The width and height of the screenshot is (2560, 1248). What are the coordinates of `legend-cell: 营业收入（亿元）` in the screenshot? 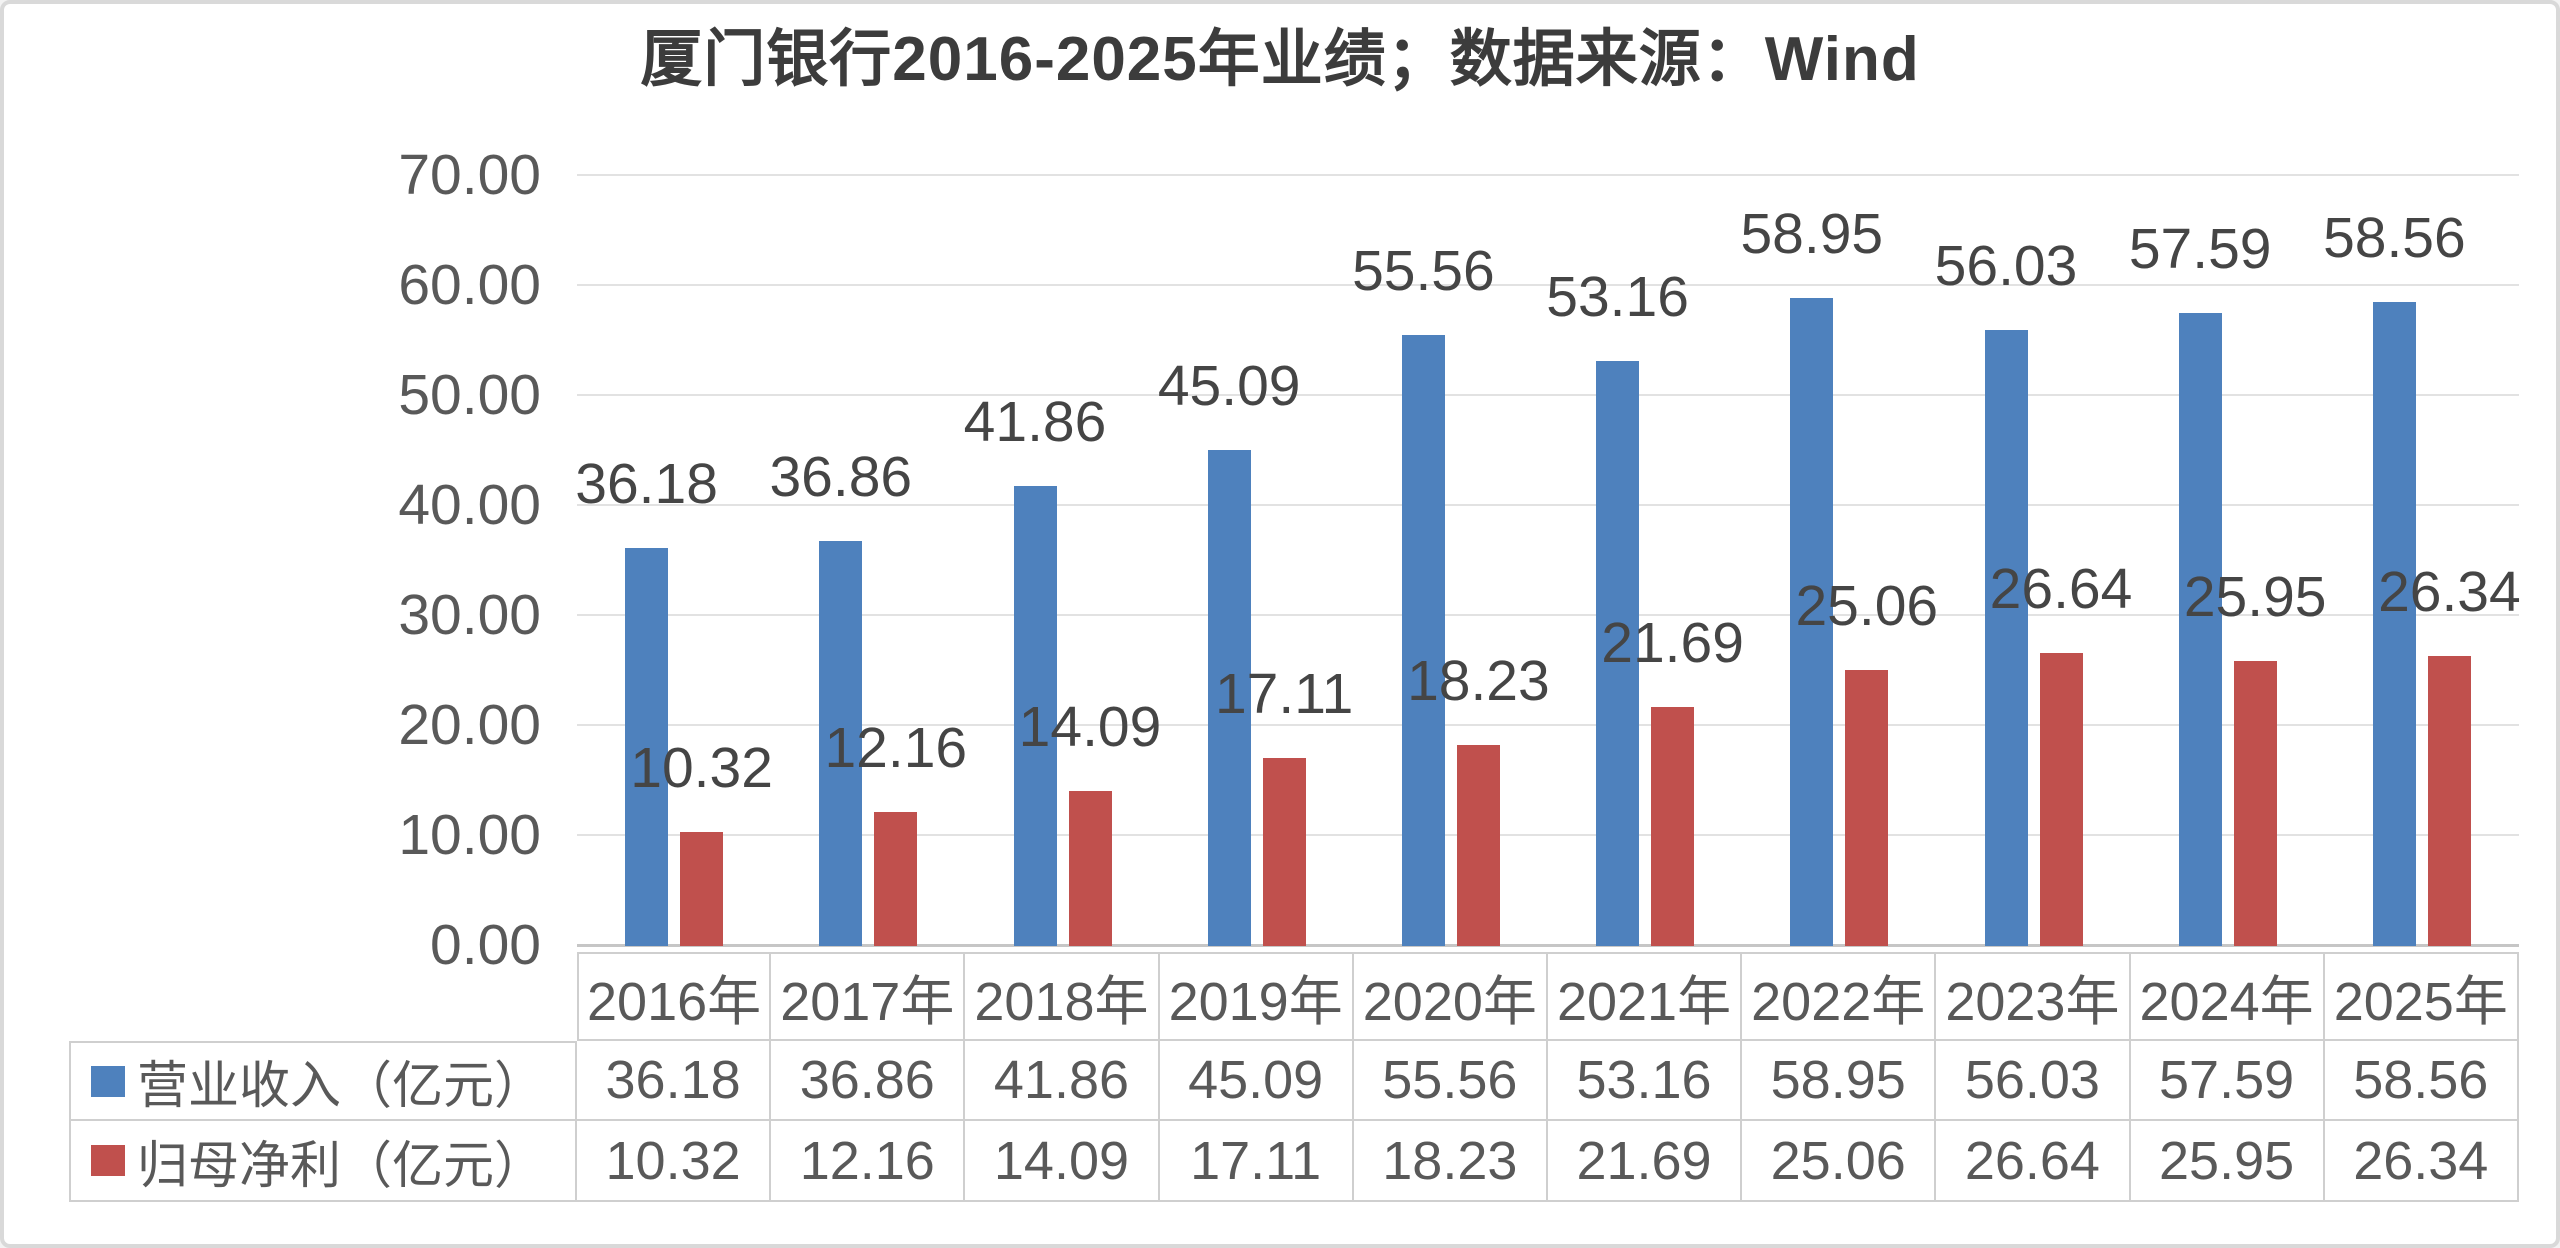 It's located at (323, 1081).